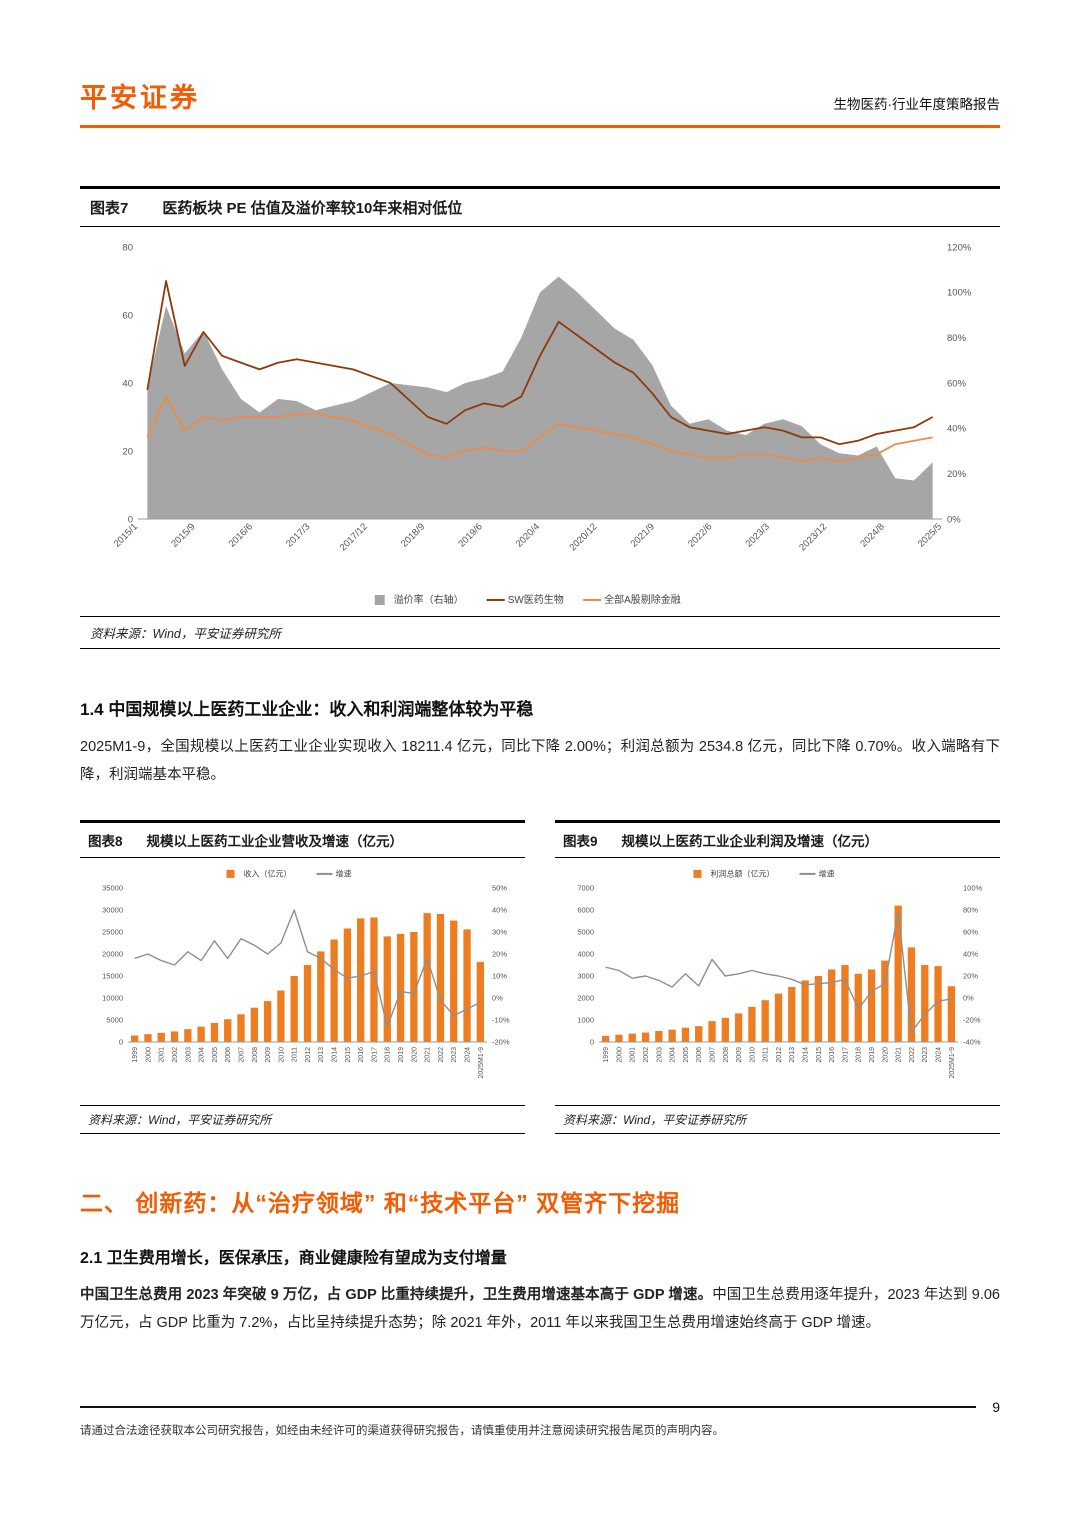 Image resolution: width=1080 pixels, height=1528 pixels. Describe the element at coordinates (930, 535) in the screenshot. I see `svg-text: 2025/5` at that location.